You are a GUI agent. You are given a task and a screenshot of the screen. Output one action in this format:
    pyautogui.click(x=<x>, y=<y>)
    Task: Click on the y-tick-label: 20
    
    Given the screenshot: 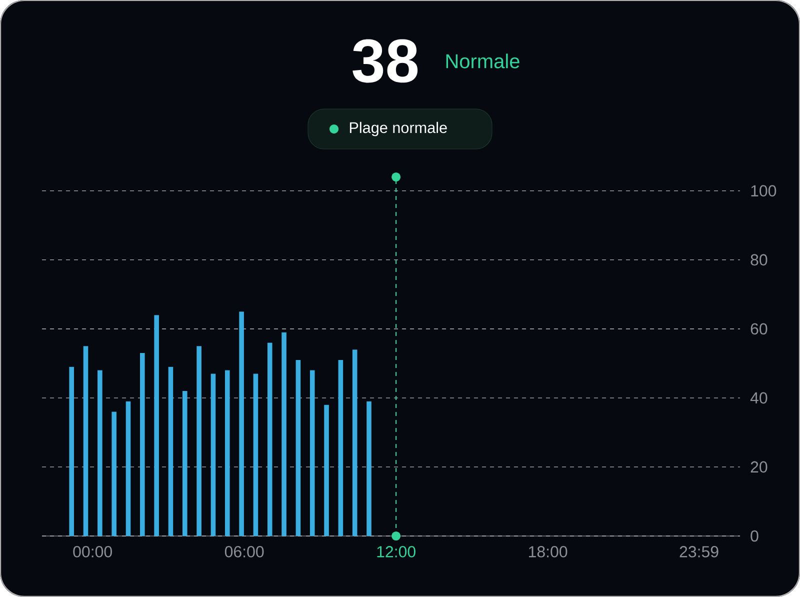 What is the action you would take?
    pyautogui.click(x=759, y=467)
    